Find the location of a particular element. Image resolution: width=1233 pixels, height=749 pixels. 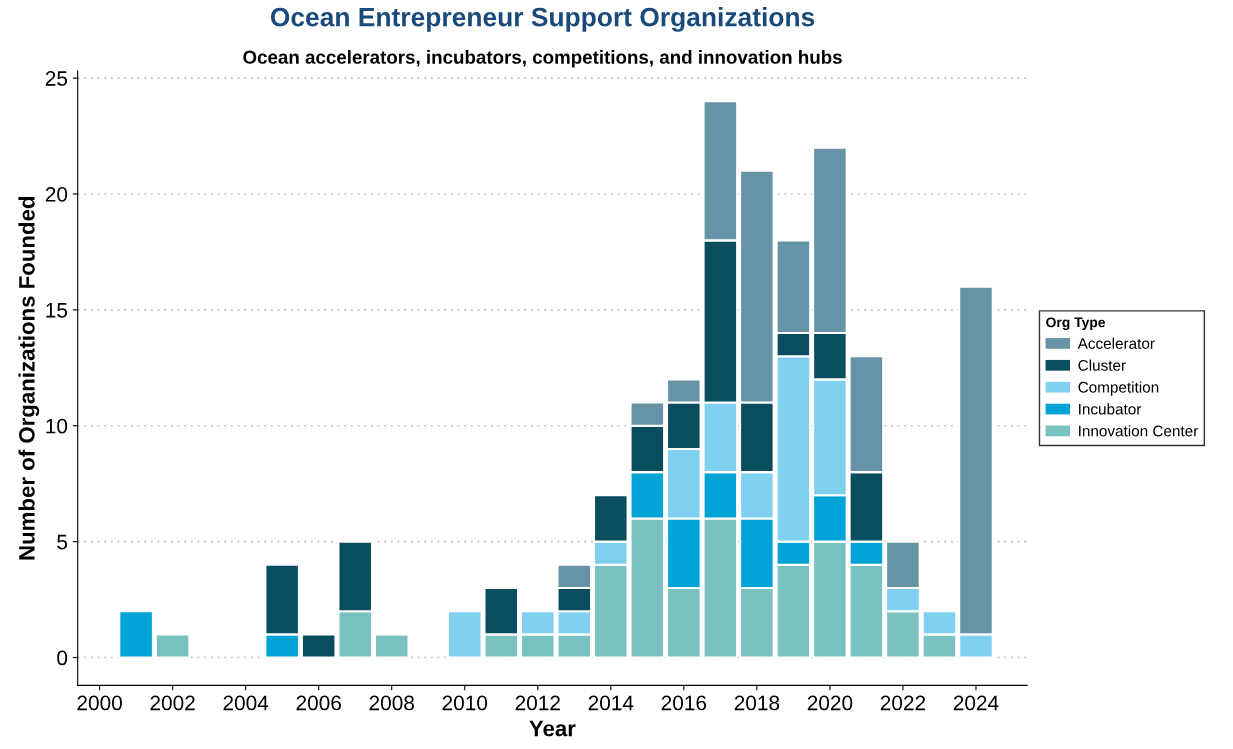

y-tick-label: 25 is located at coordinates (56, 78).